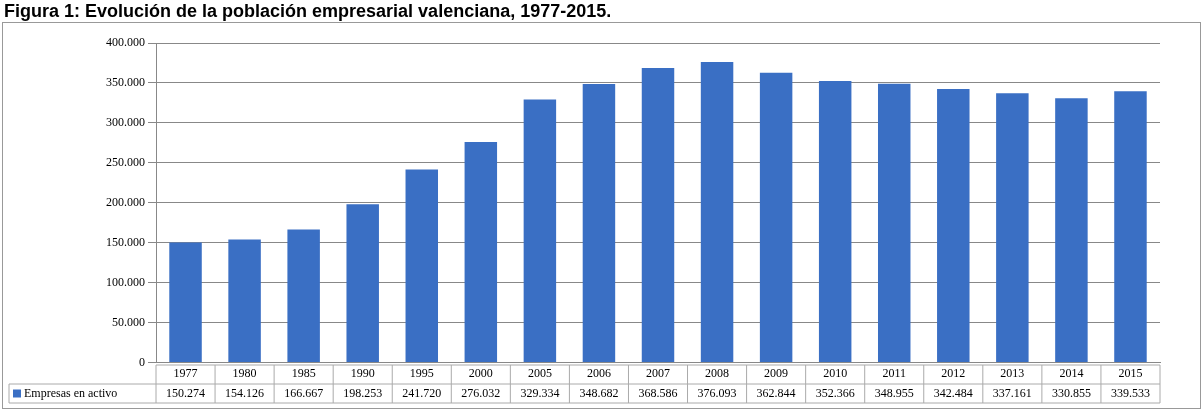 This screenshot has height=415, width=1203. Describe the element at coordinates (362, 372) in the screenshot. I see `x-tick-label: 1990` at that location.